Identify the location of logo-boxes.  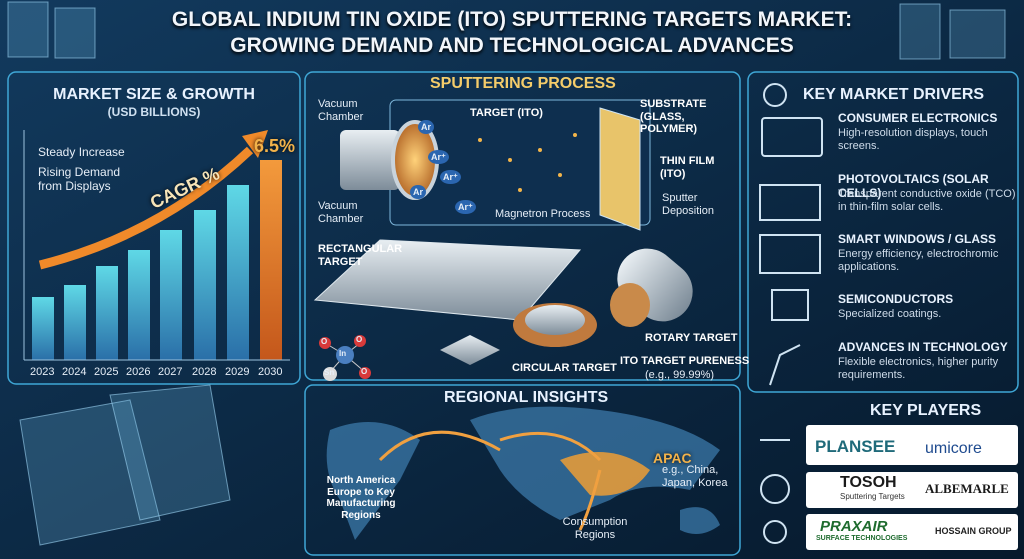
(912, 487).